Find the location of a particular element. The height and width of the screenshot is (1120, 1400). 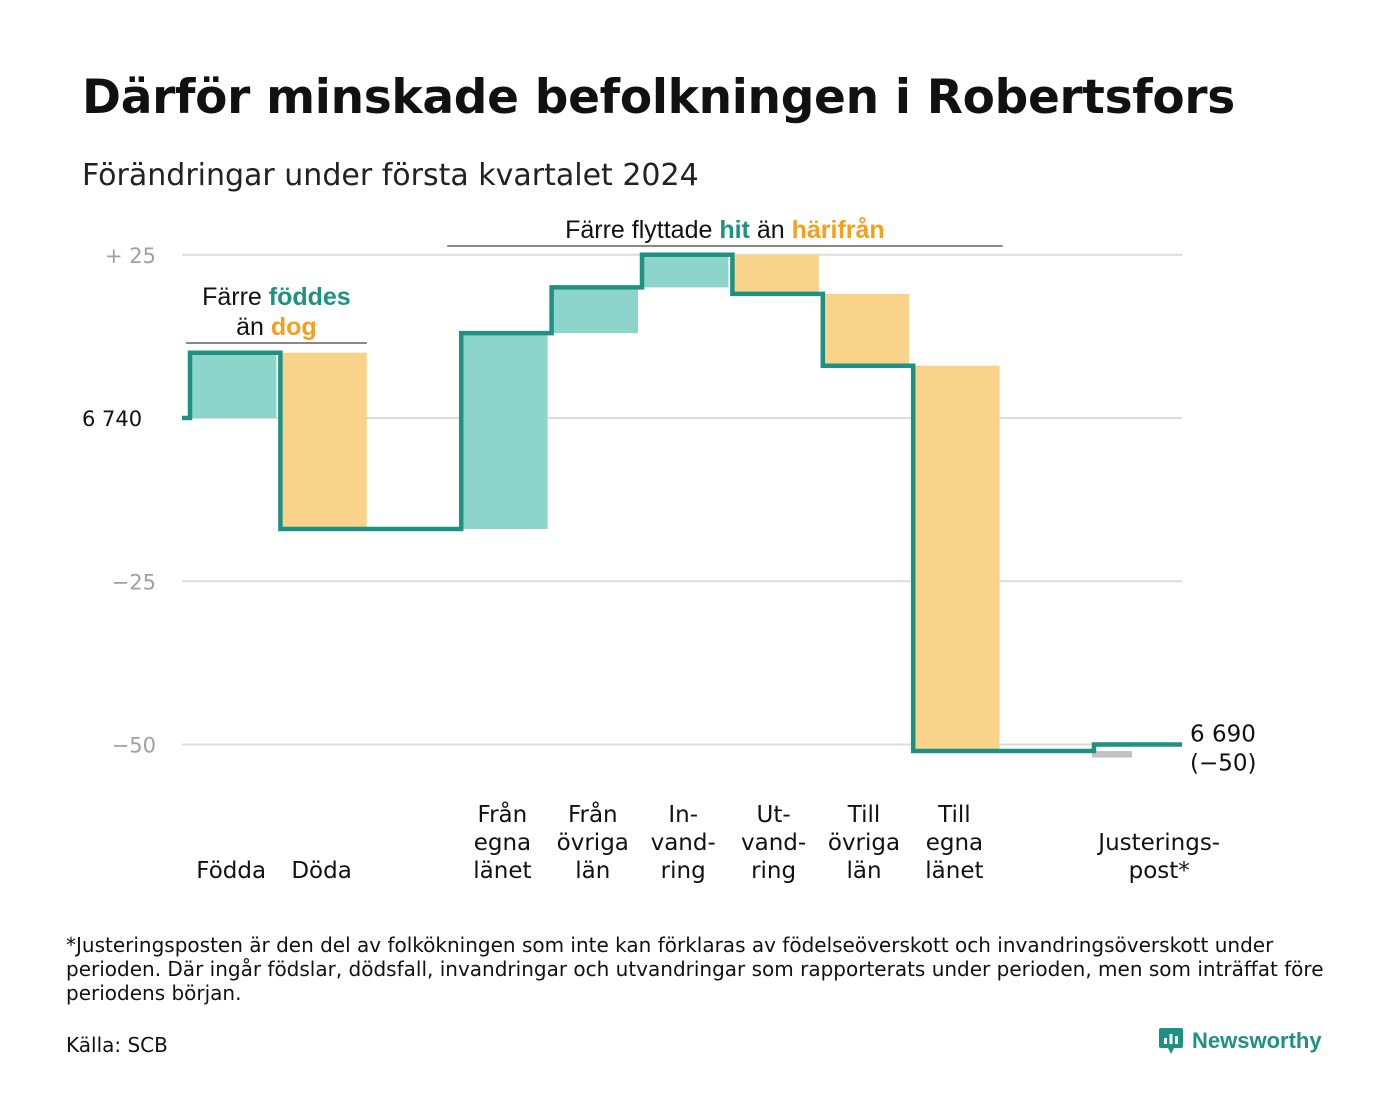

brand-name: Newsworthy is located at coordinates (1257, 1040).